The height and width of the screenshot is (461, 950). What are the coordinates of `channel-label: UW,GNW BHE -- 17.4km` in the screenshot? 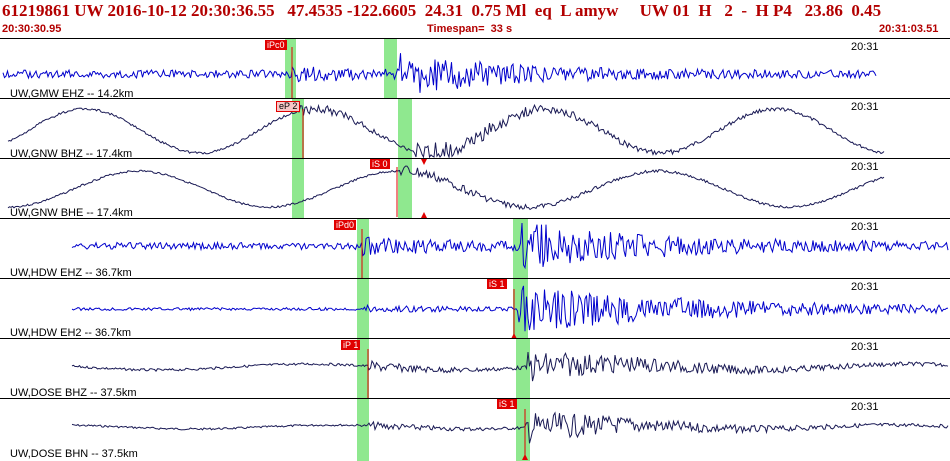 It's located at (71, 213).